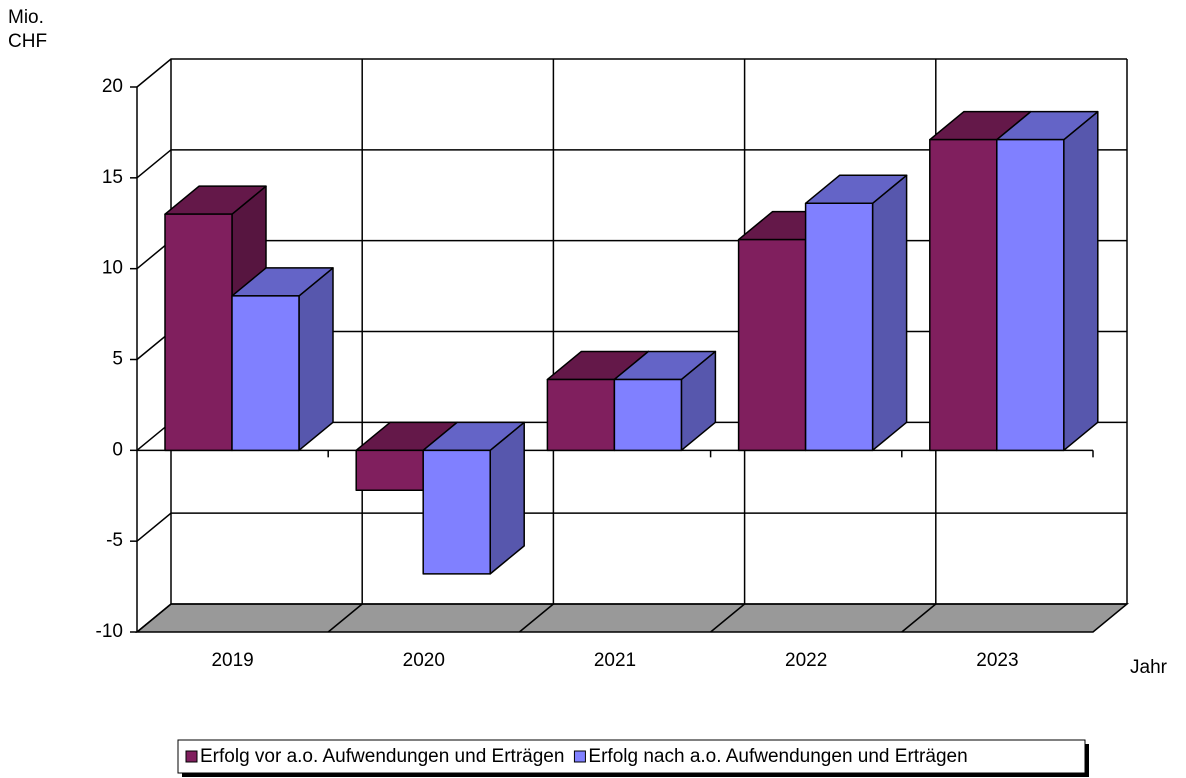  What do you see at coordinates (806, 660) in the screenshot?
I see `x-tick-label: 2022` at bounding box center [806, 660].